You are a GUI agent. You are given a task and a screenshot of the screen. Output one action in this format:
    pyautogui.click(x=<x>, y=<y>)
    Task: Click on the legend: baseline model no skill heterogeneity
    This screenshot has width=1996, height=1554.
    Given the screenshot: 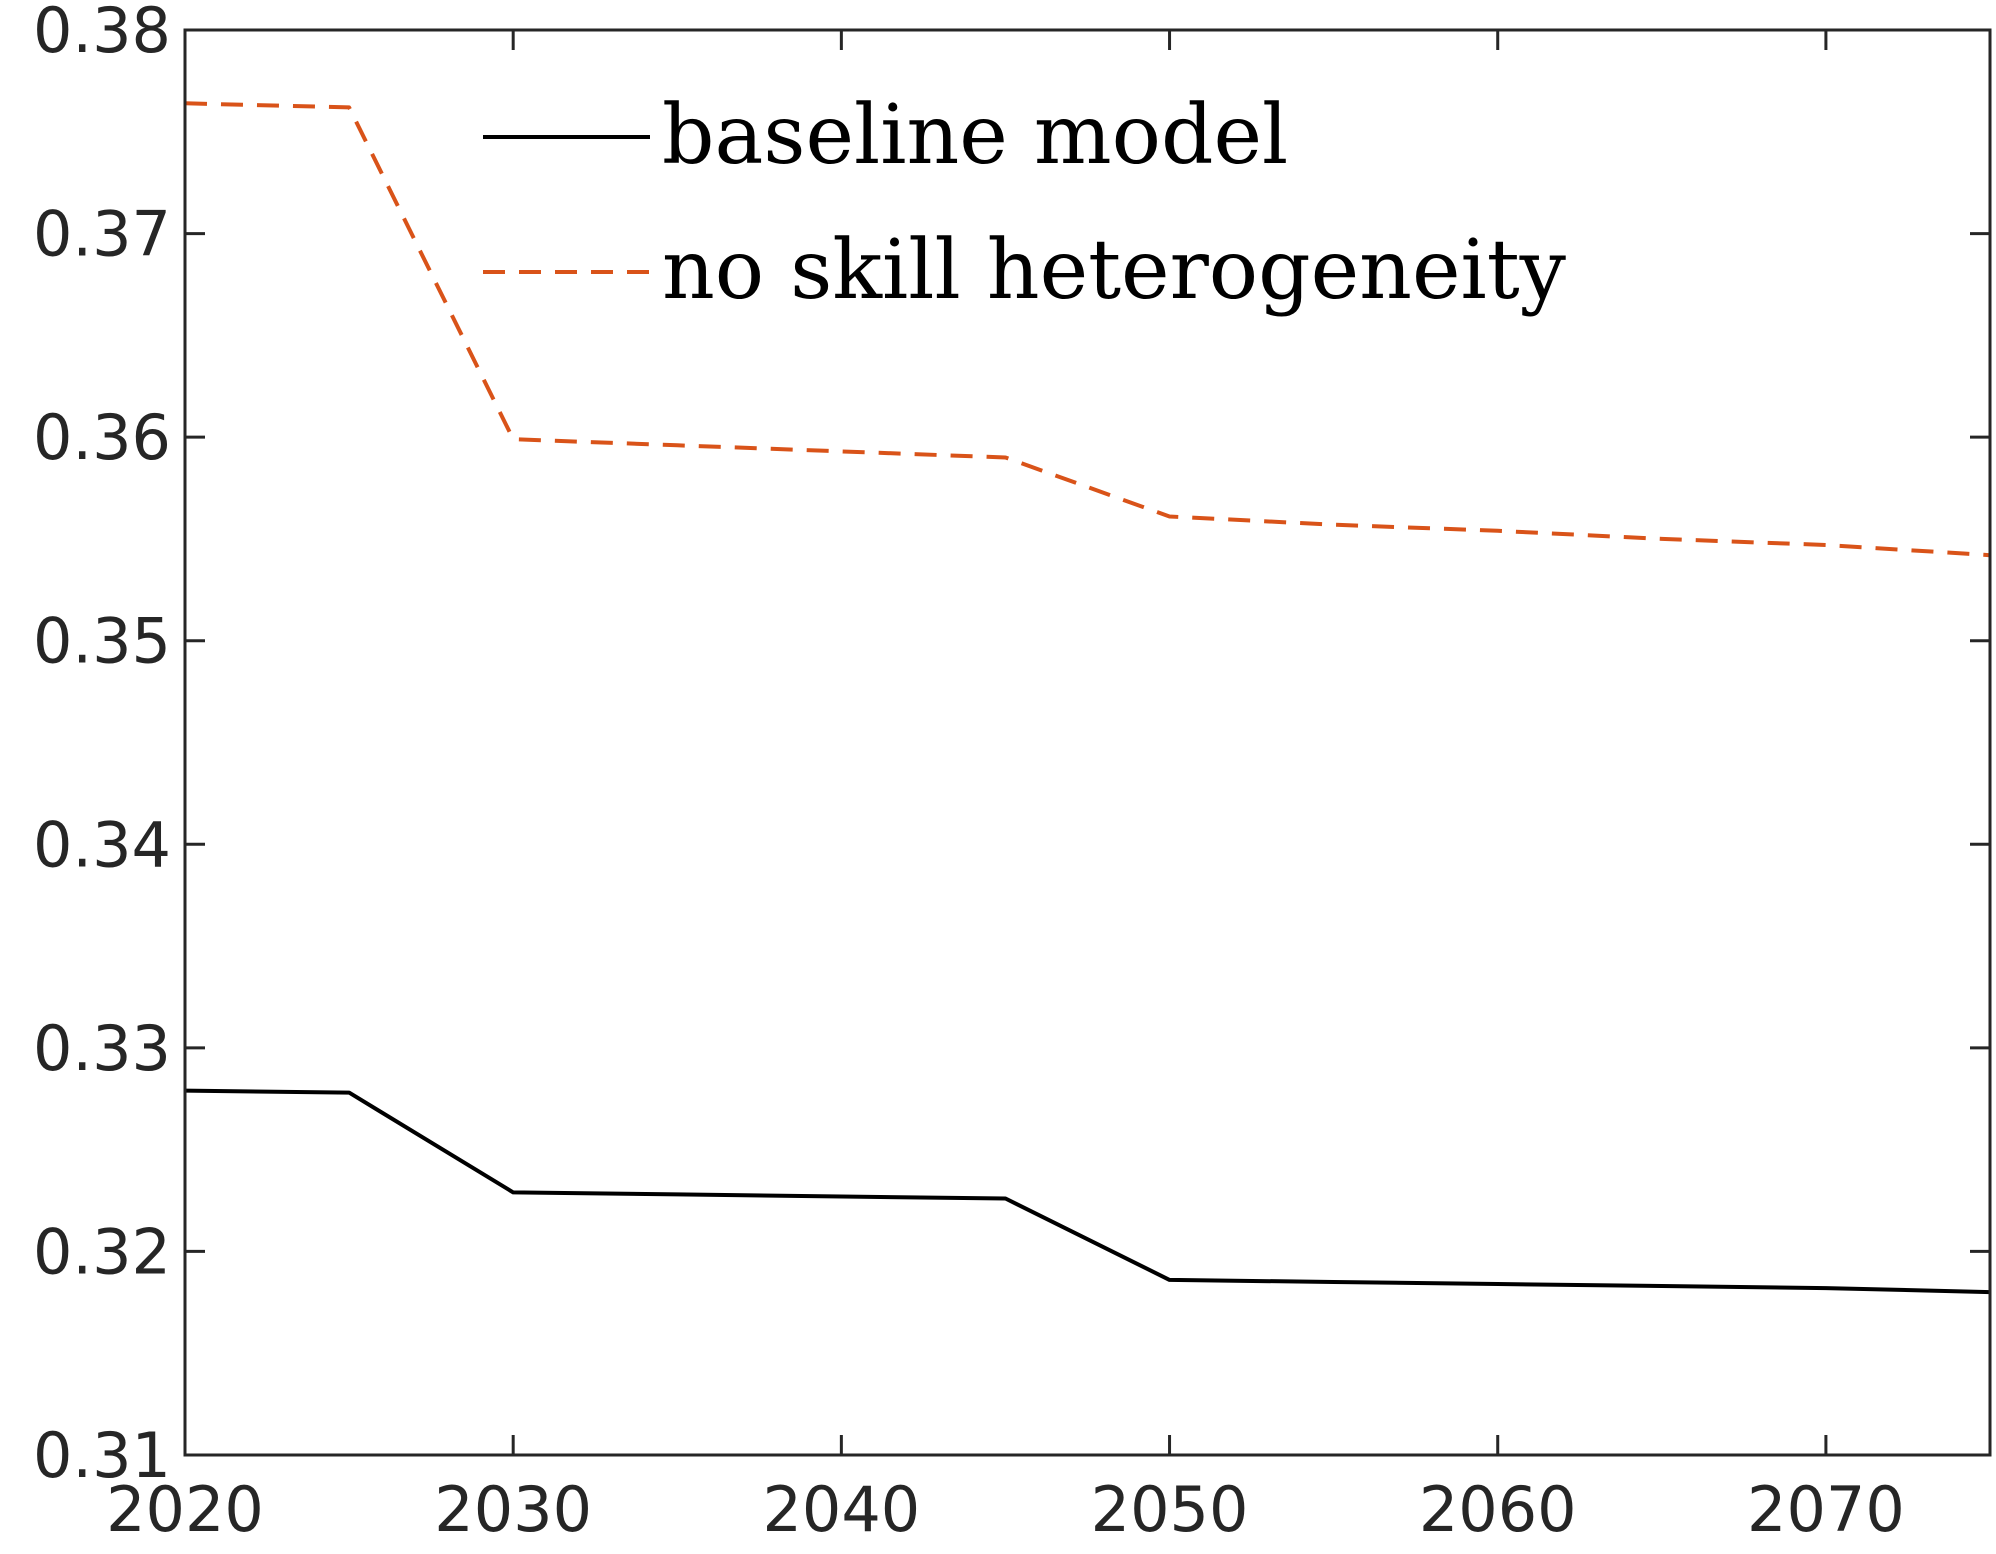 What is the action you would take?
    pyautogui.click(x=1025, y=203)
    